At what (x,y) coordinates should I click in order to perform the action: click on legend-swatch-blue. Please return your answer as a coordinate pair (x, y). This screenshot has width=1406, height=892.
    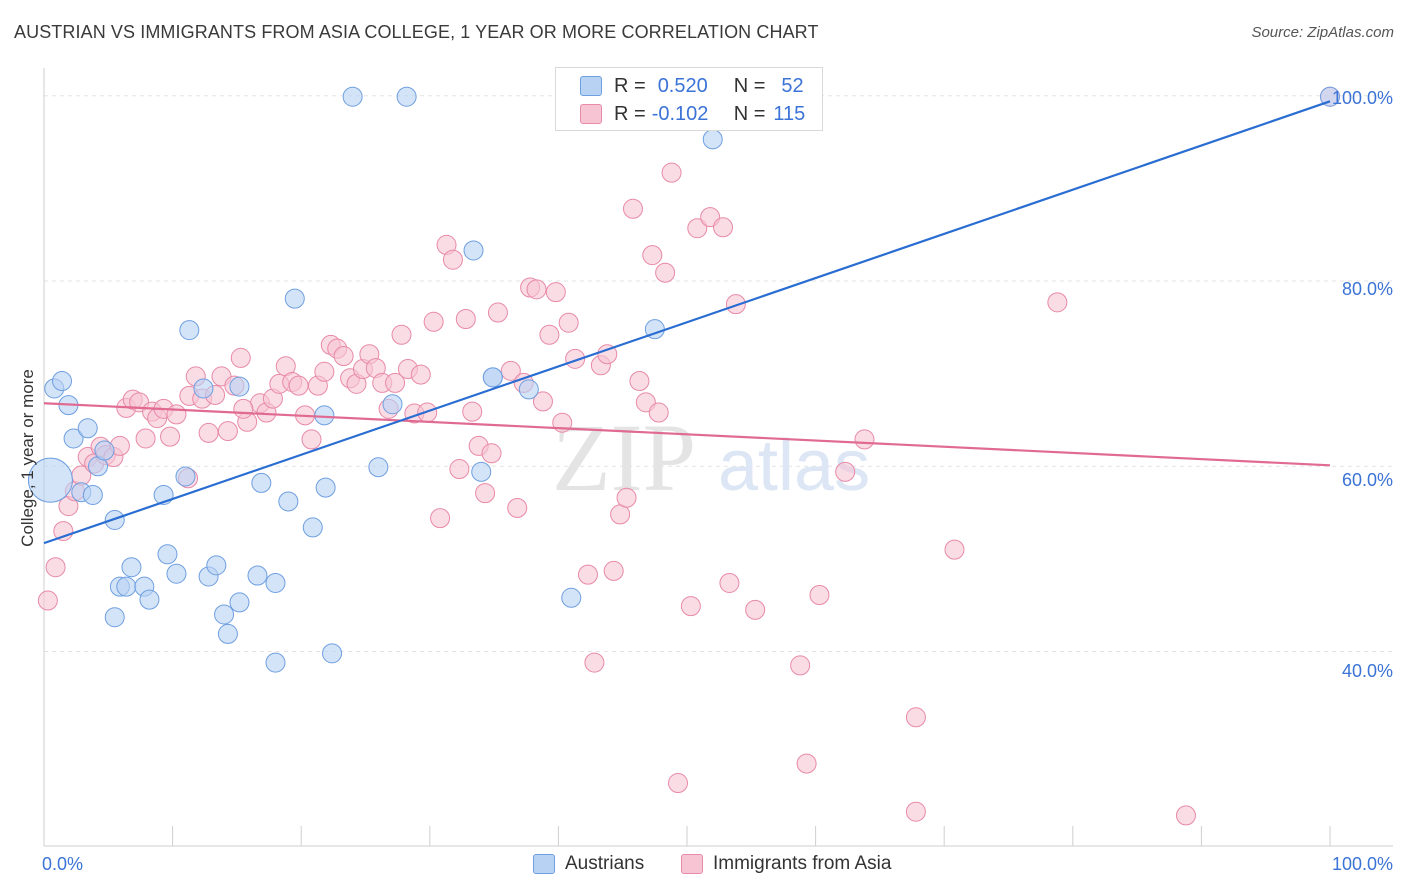
    Looking at the image, I should click on (591, 86).